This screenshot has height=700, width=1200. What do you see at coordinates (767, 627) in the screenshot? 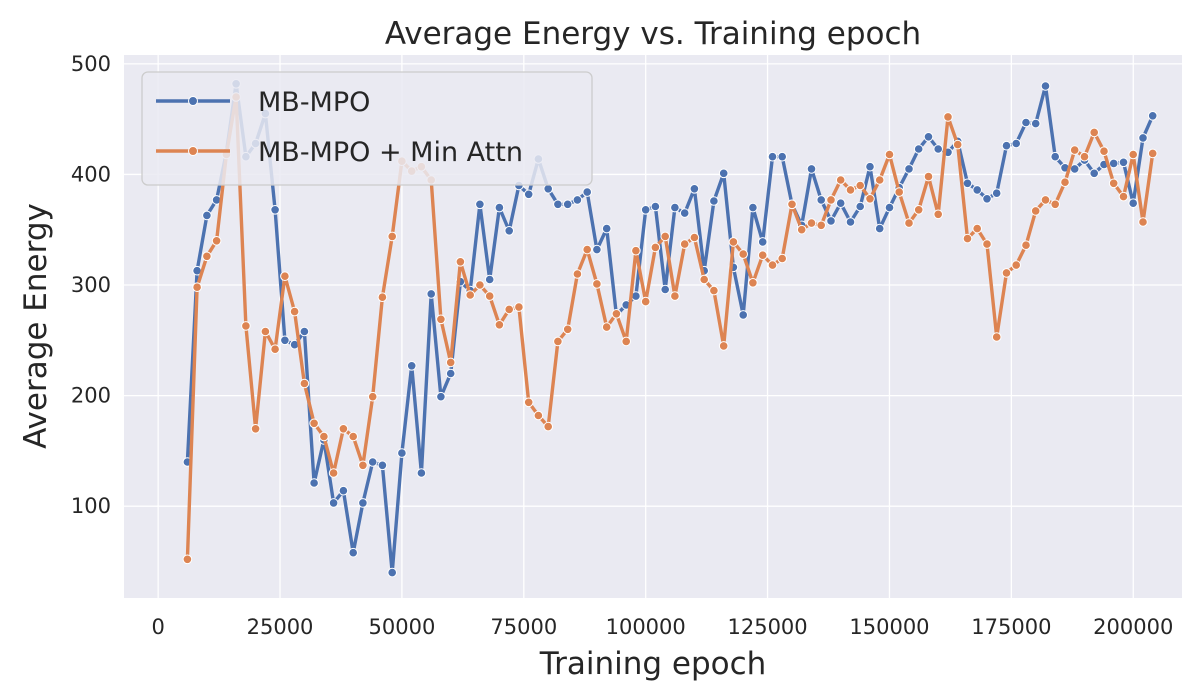
I see `x-tick-label: 125000` at bounding box center [767, 627].